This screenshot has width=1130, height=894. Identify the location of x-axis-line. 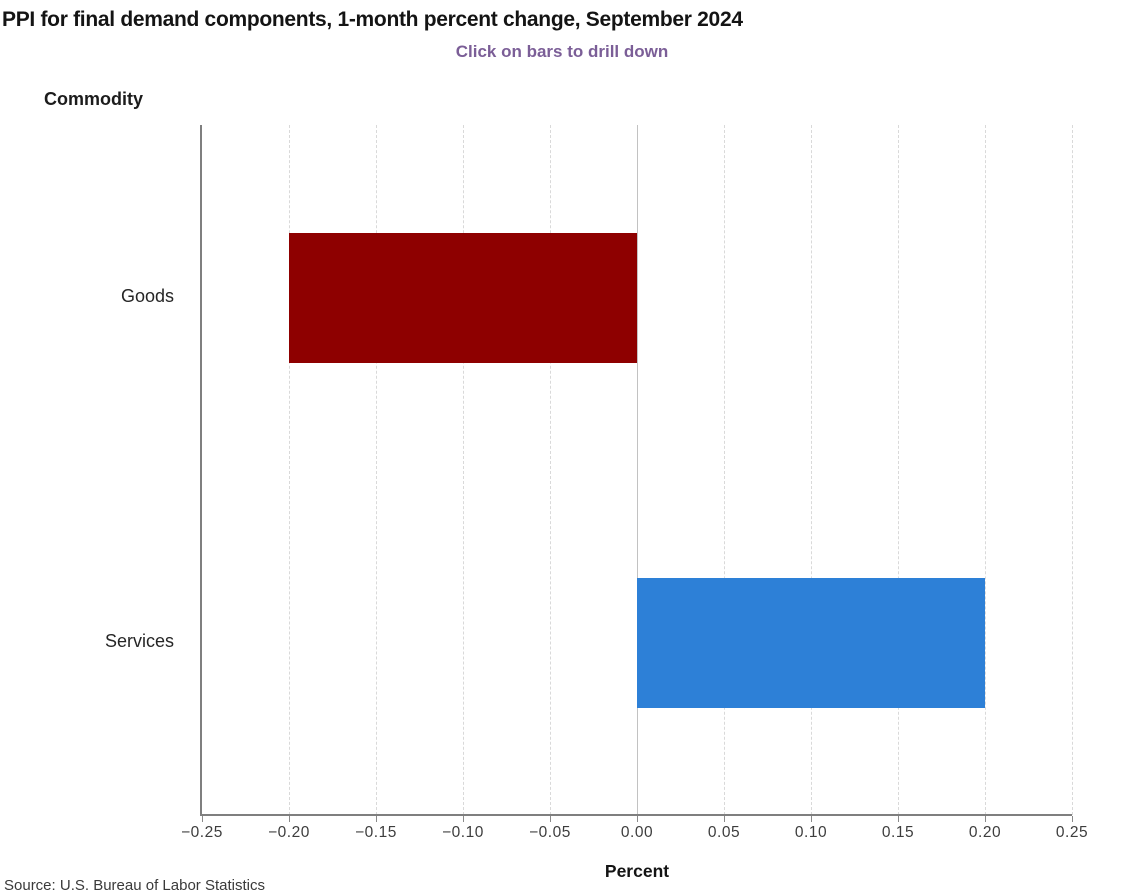
(636, 815).